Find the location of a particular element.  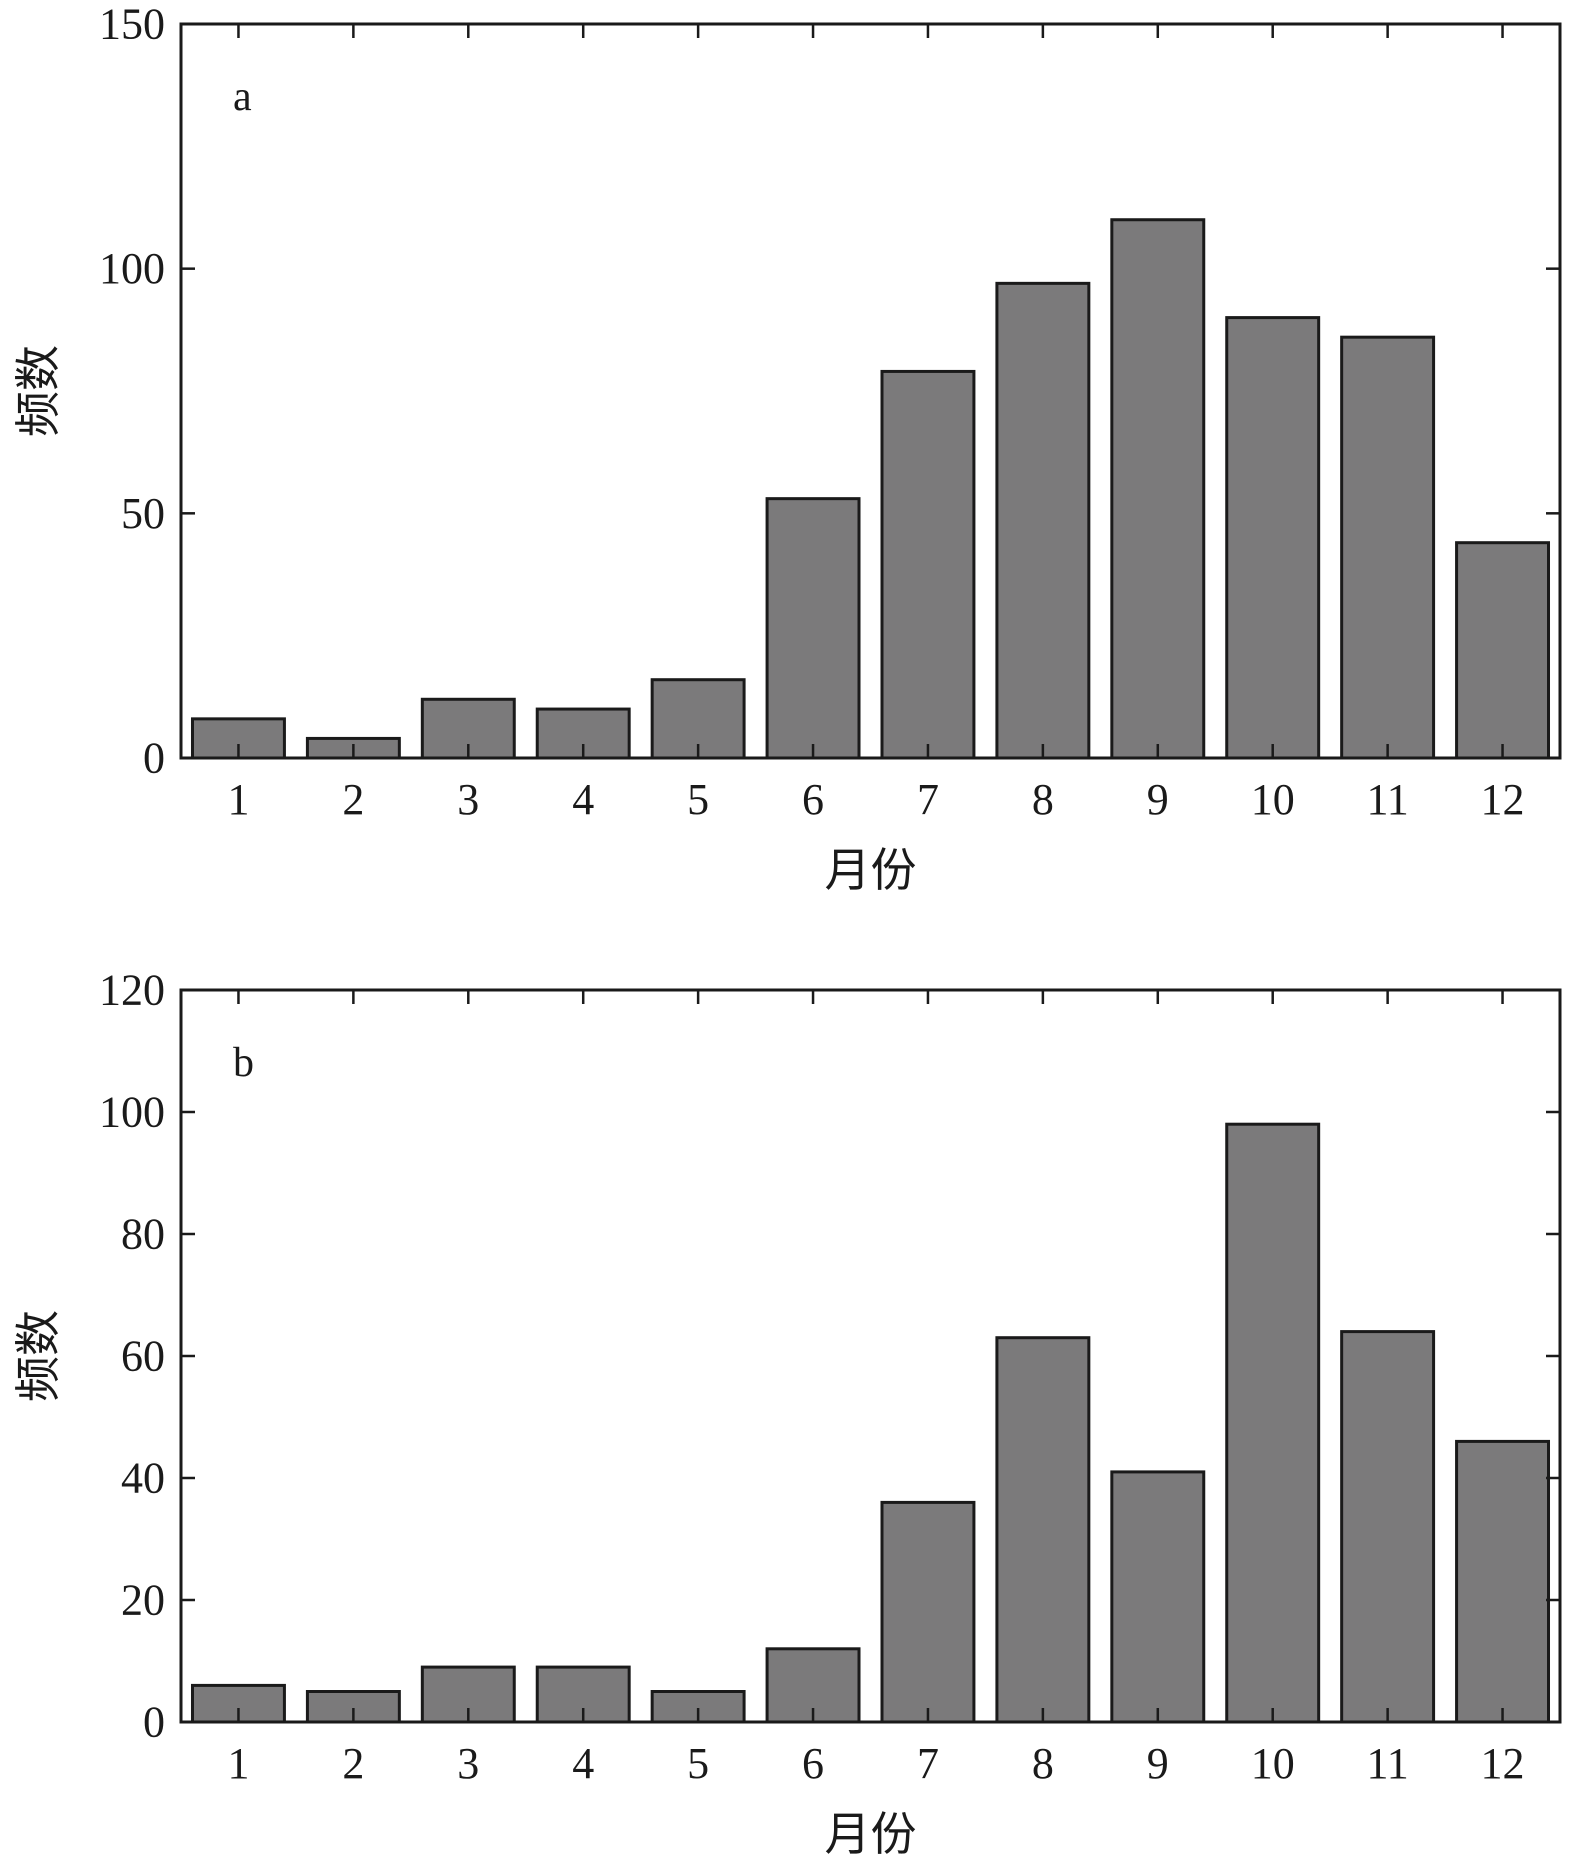

panel-label: b is located at coordinates (243, 1063).